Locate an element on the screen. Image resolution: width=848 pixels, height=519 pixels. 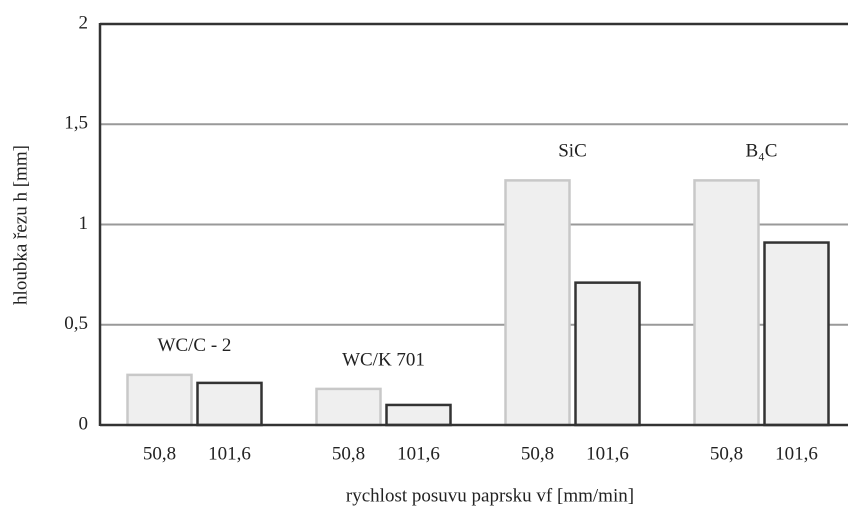
y-tick-label: 1 is located at coordinates (84, 223).